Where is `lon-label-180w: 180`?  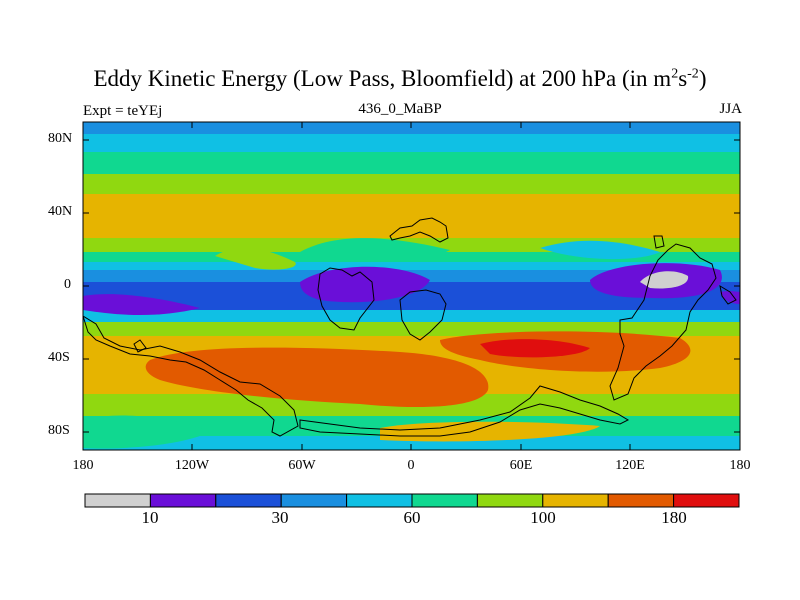
lon-label-180w: 180 is located at coordinates (83, 465).